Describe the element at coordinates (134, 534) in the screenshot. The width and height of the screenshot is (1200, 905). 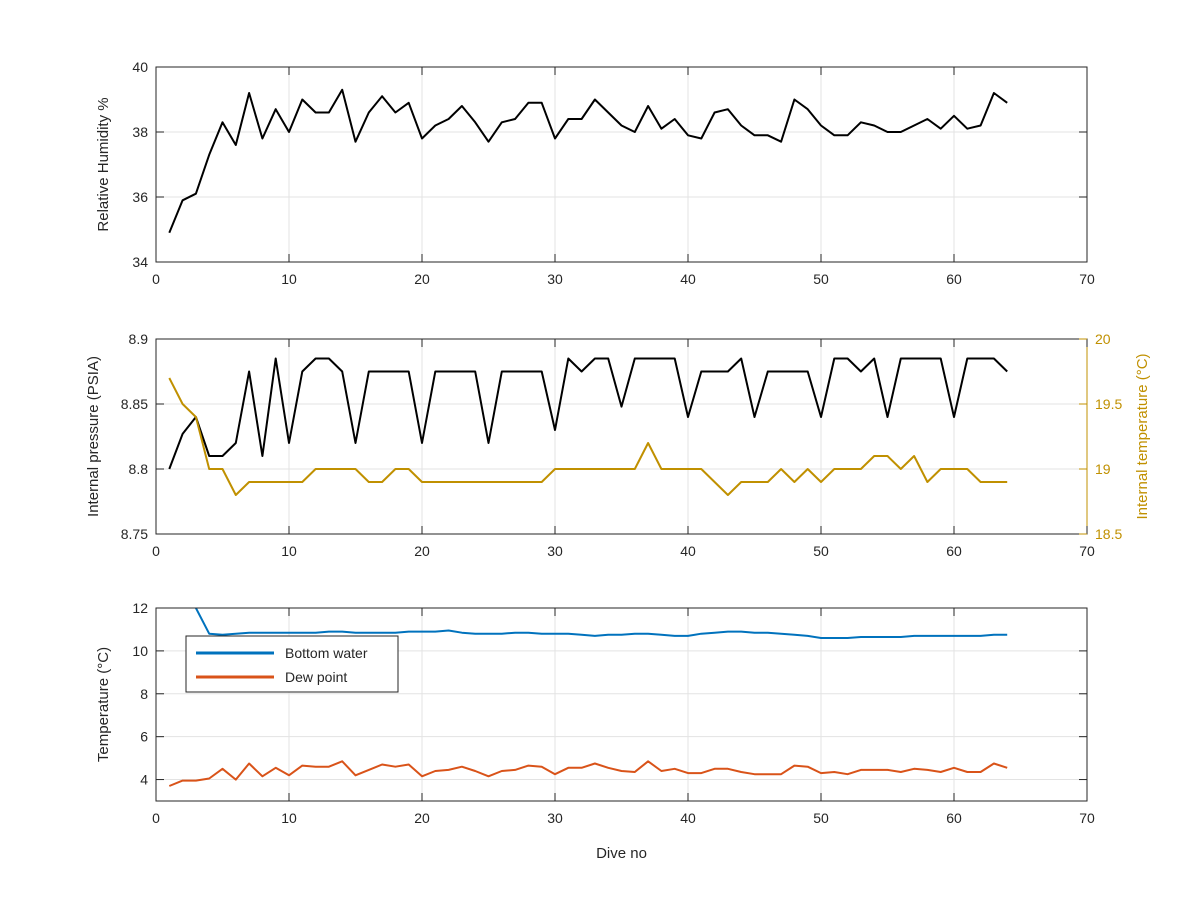
I see `y-tick-label: 8.75` at that location.